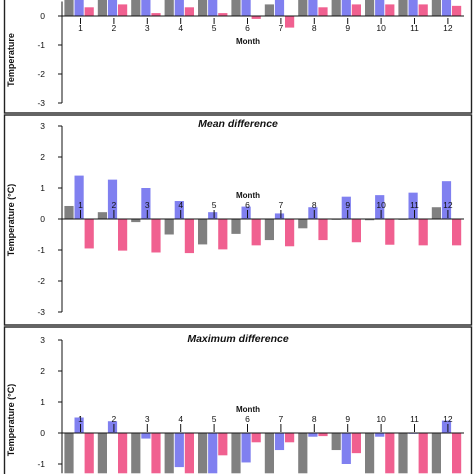 The image size is (474, 474). Describe the element at coordinates (180, 419) in the screenshot. I see `x-tick-label-maximum-4: 4` at that location.